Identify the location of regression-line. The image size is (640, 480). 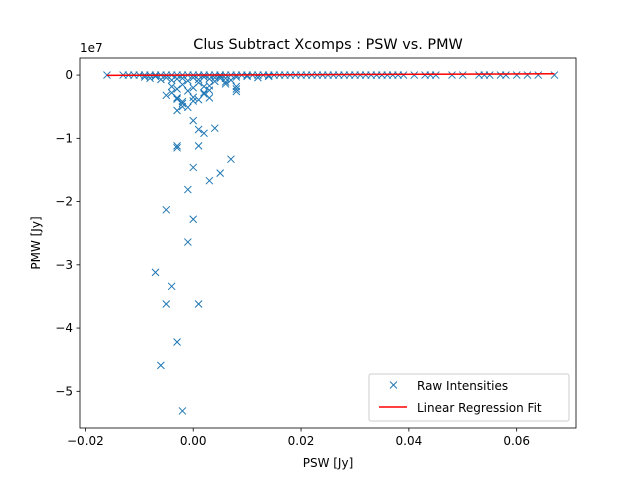
(330, 75).